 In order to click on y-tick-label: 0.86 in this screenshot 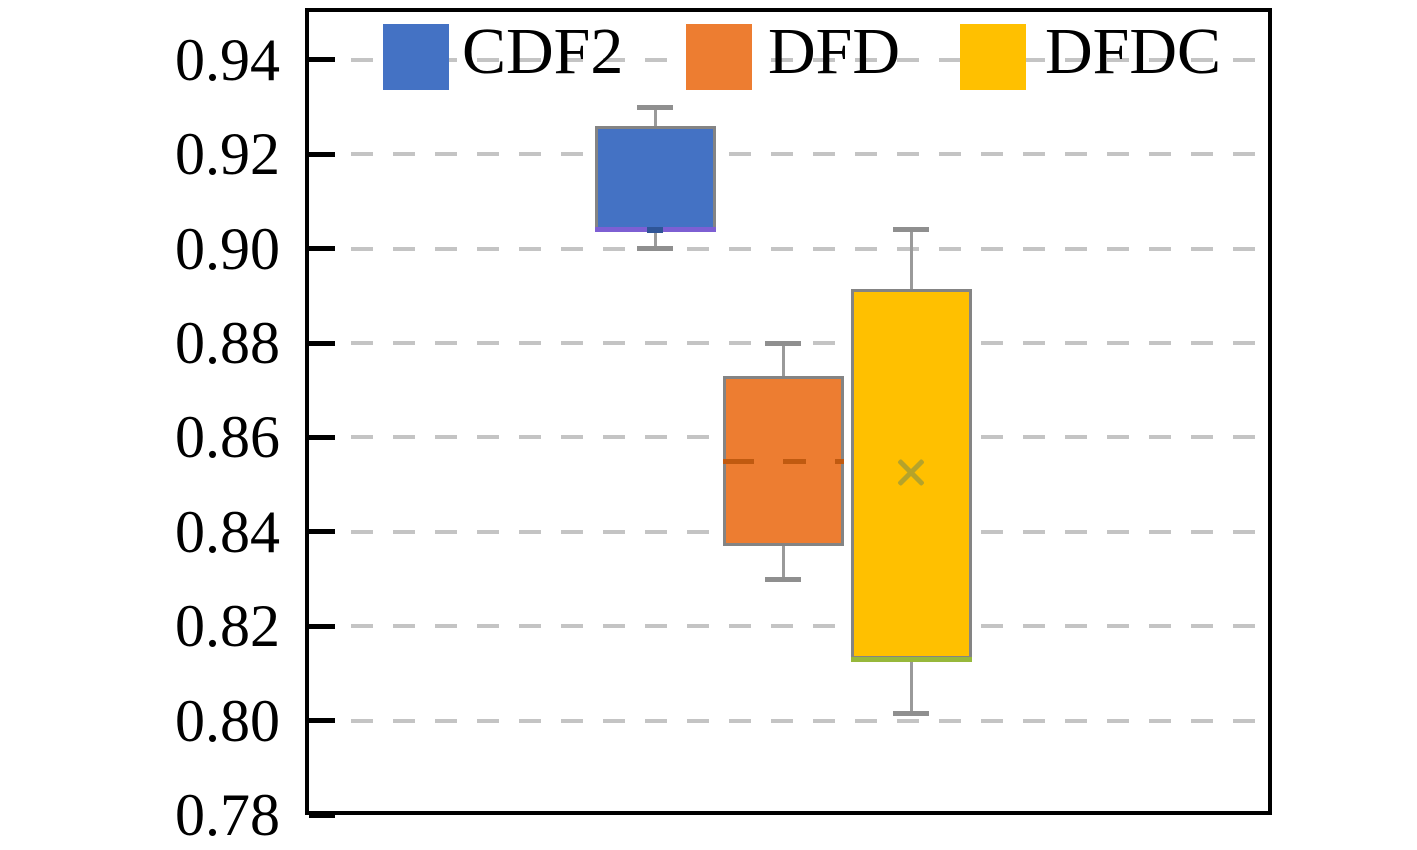, I will do `click(227, 437)`.